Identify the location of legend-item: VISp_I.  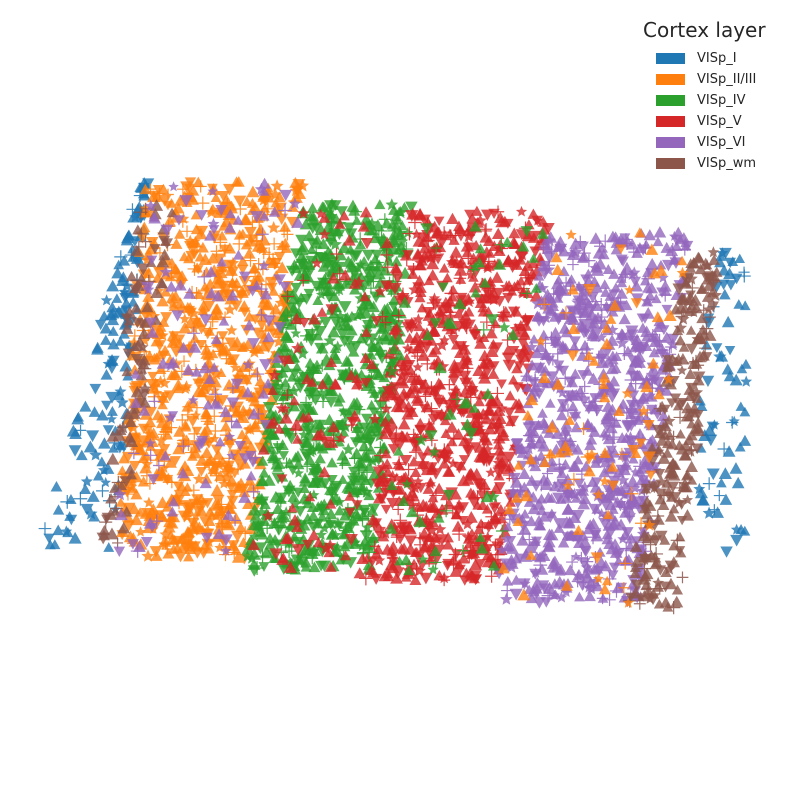
(715, 58).